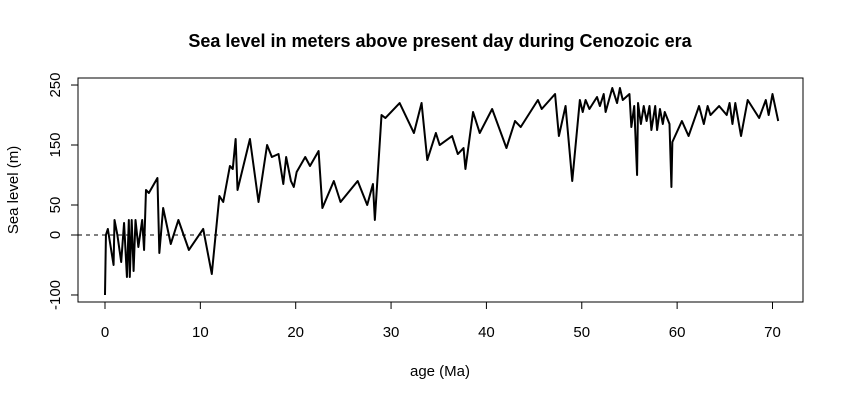 This screenshot has height=406, width=844. What do you see at coordinates (295, 332) in the screenshot?
I see `x-tick-label: 20` at bounding box center [295, 332].